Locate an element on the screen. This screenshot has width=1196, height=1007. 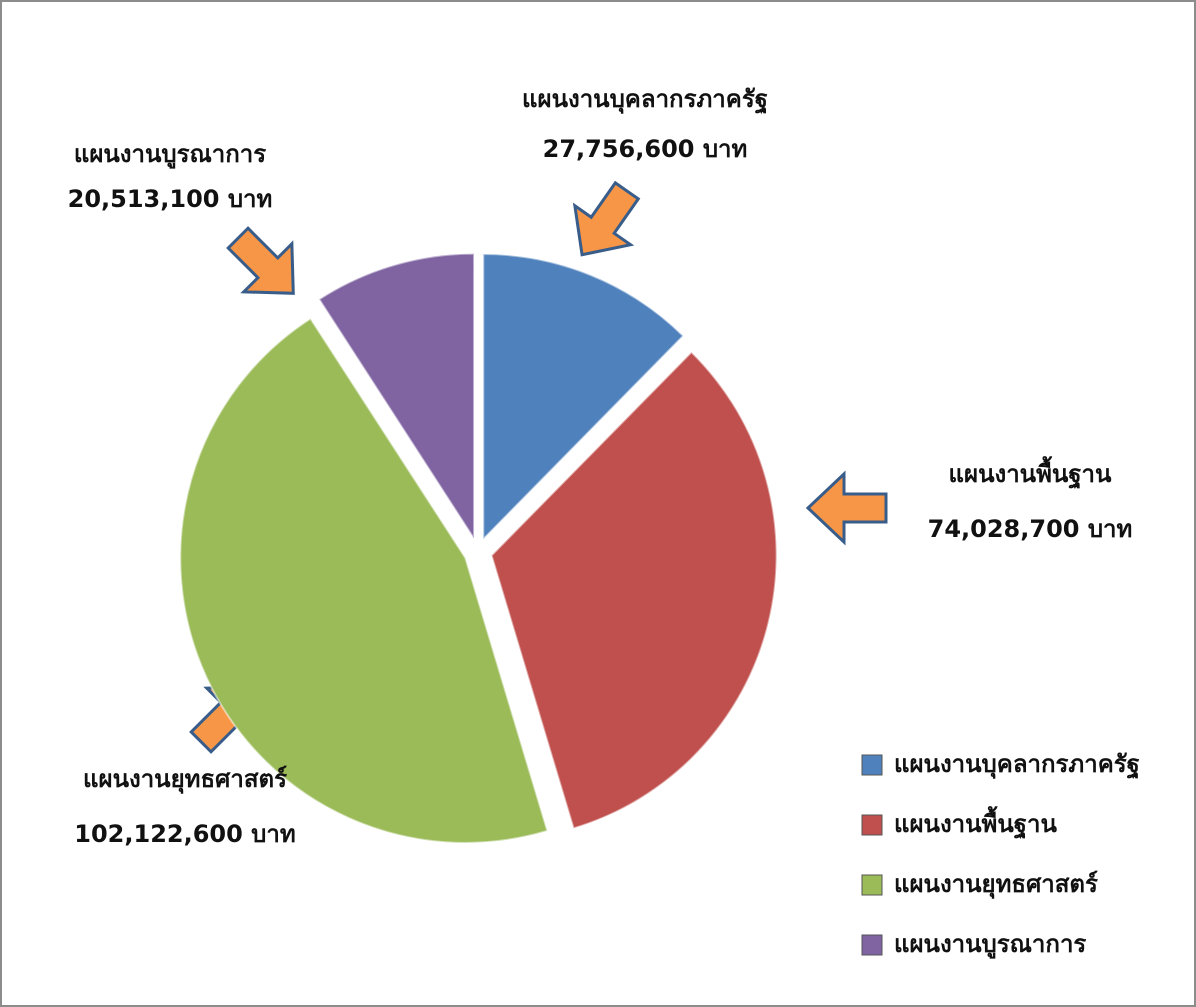
slice-value-label: 102,122,600 บาท is located at coordinates (184, 834).